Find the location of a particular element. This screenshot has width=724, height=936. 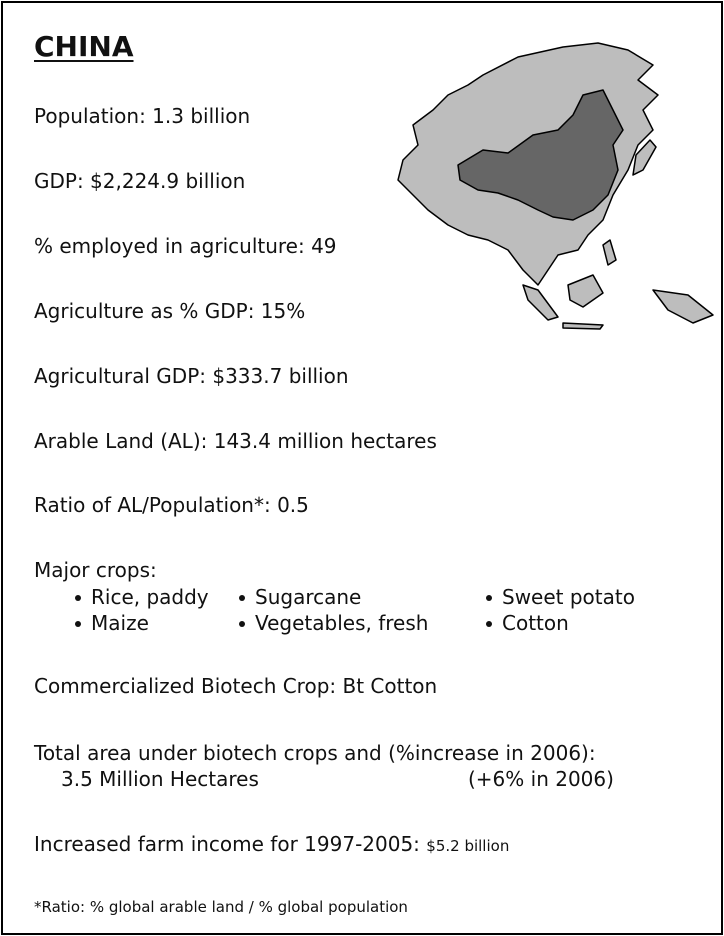

fact: % employed in agriculture: 49 is located at coordinates (185, 246).